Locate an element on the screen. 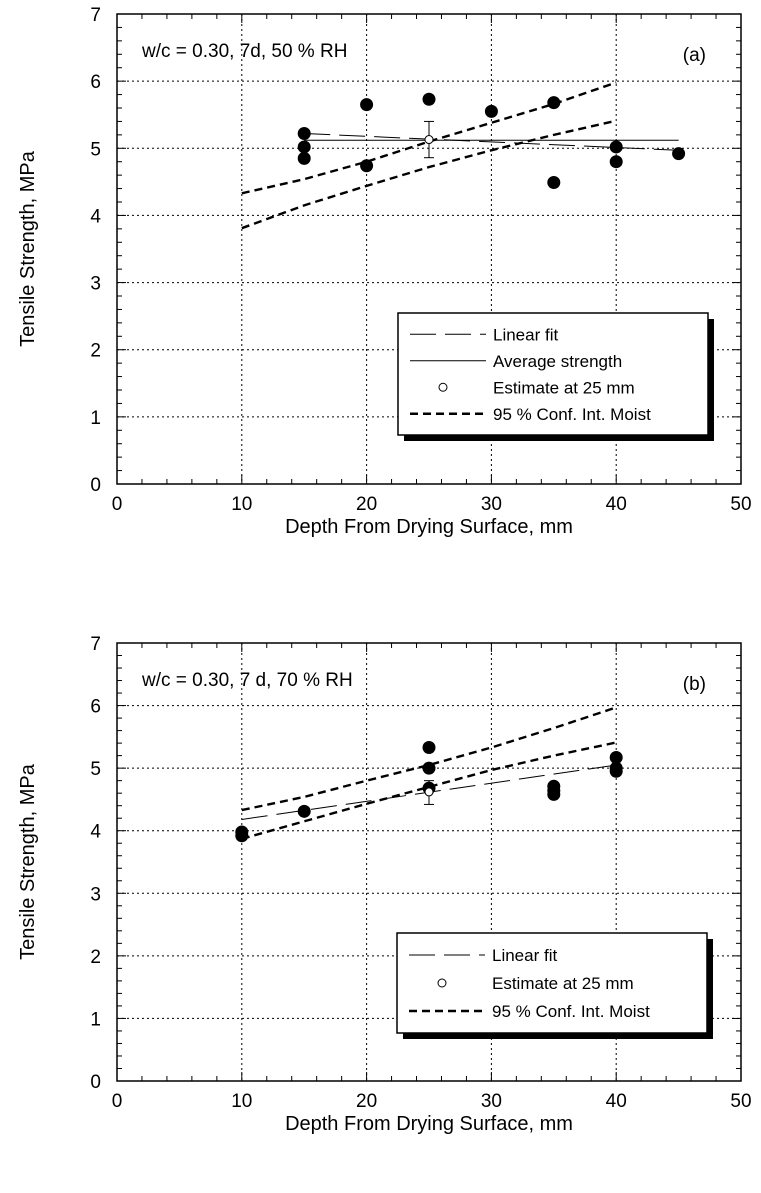  panel-label: (a) is located at coordinates (694, 55).